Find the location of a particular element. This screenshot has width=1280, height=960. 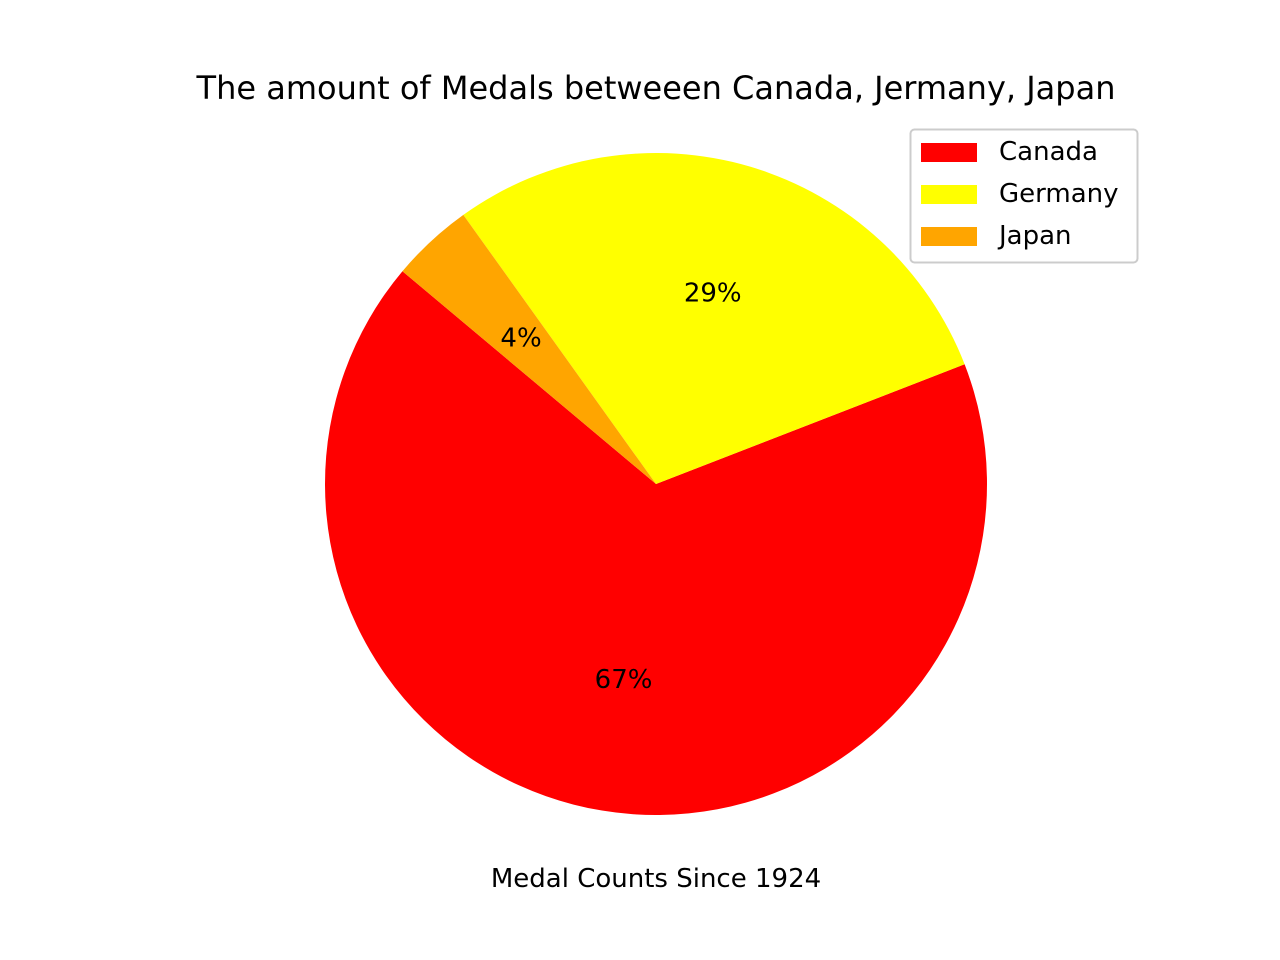

legend: Canada Germany Japan is located at coordinates (1024, 196).